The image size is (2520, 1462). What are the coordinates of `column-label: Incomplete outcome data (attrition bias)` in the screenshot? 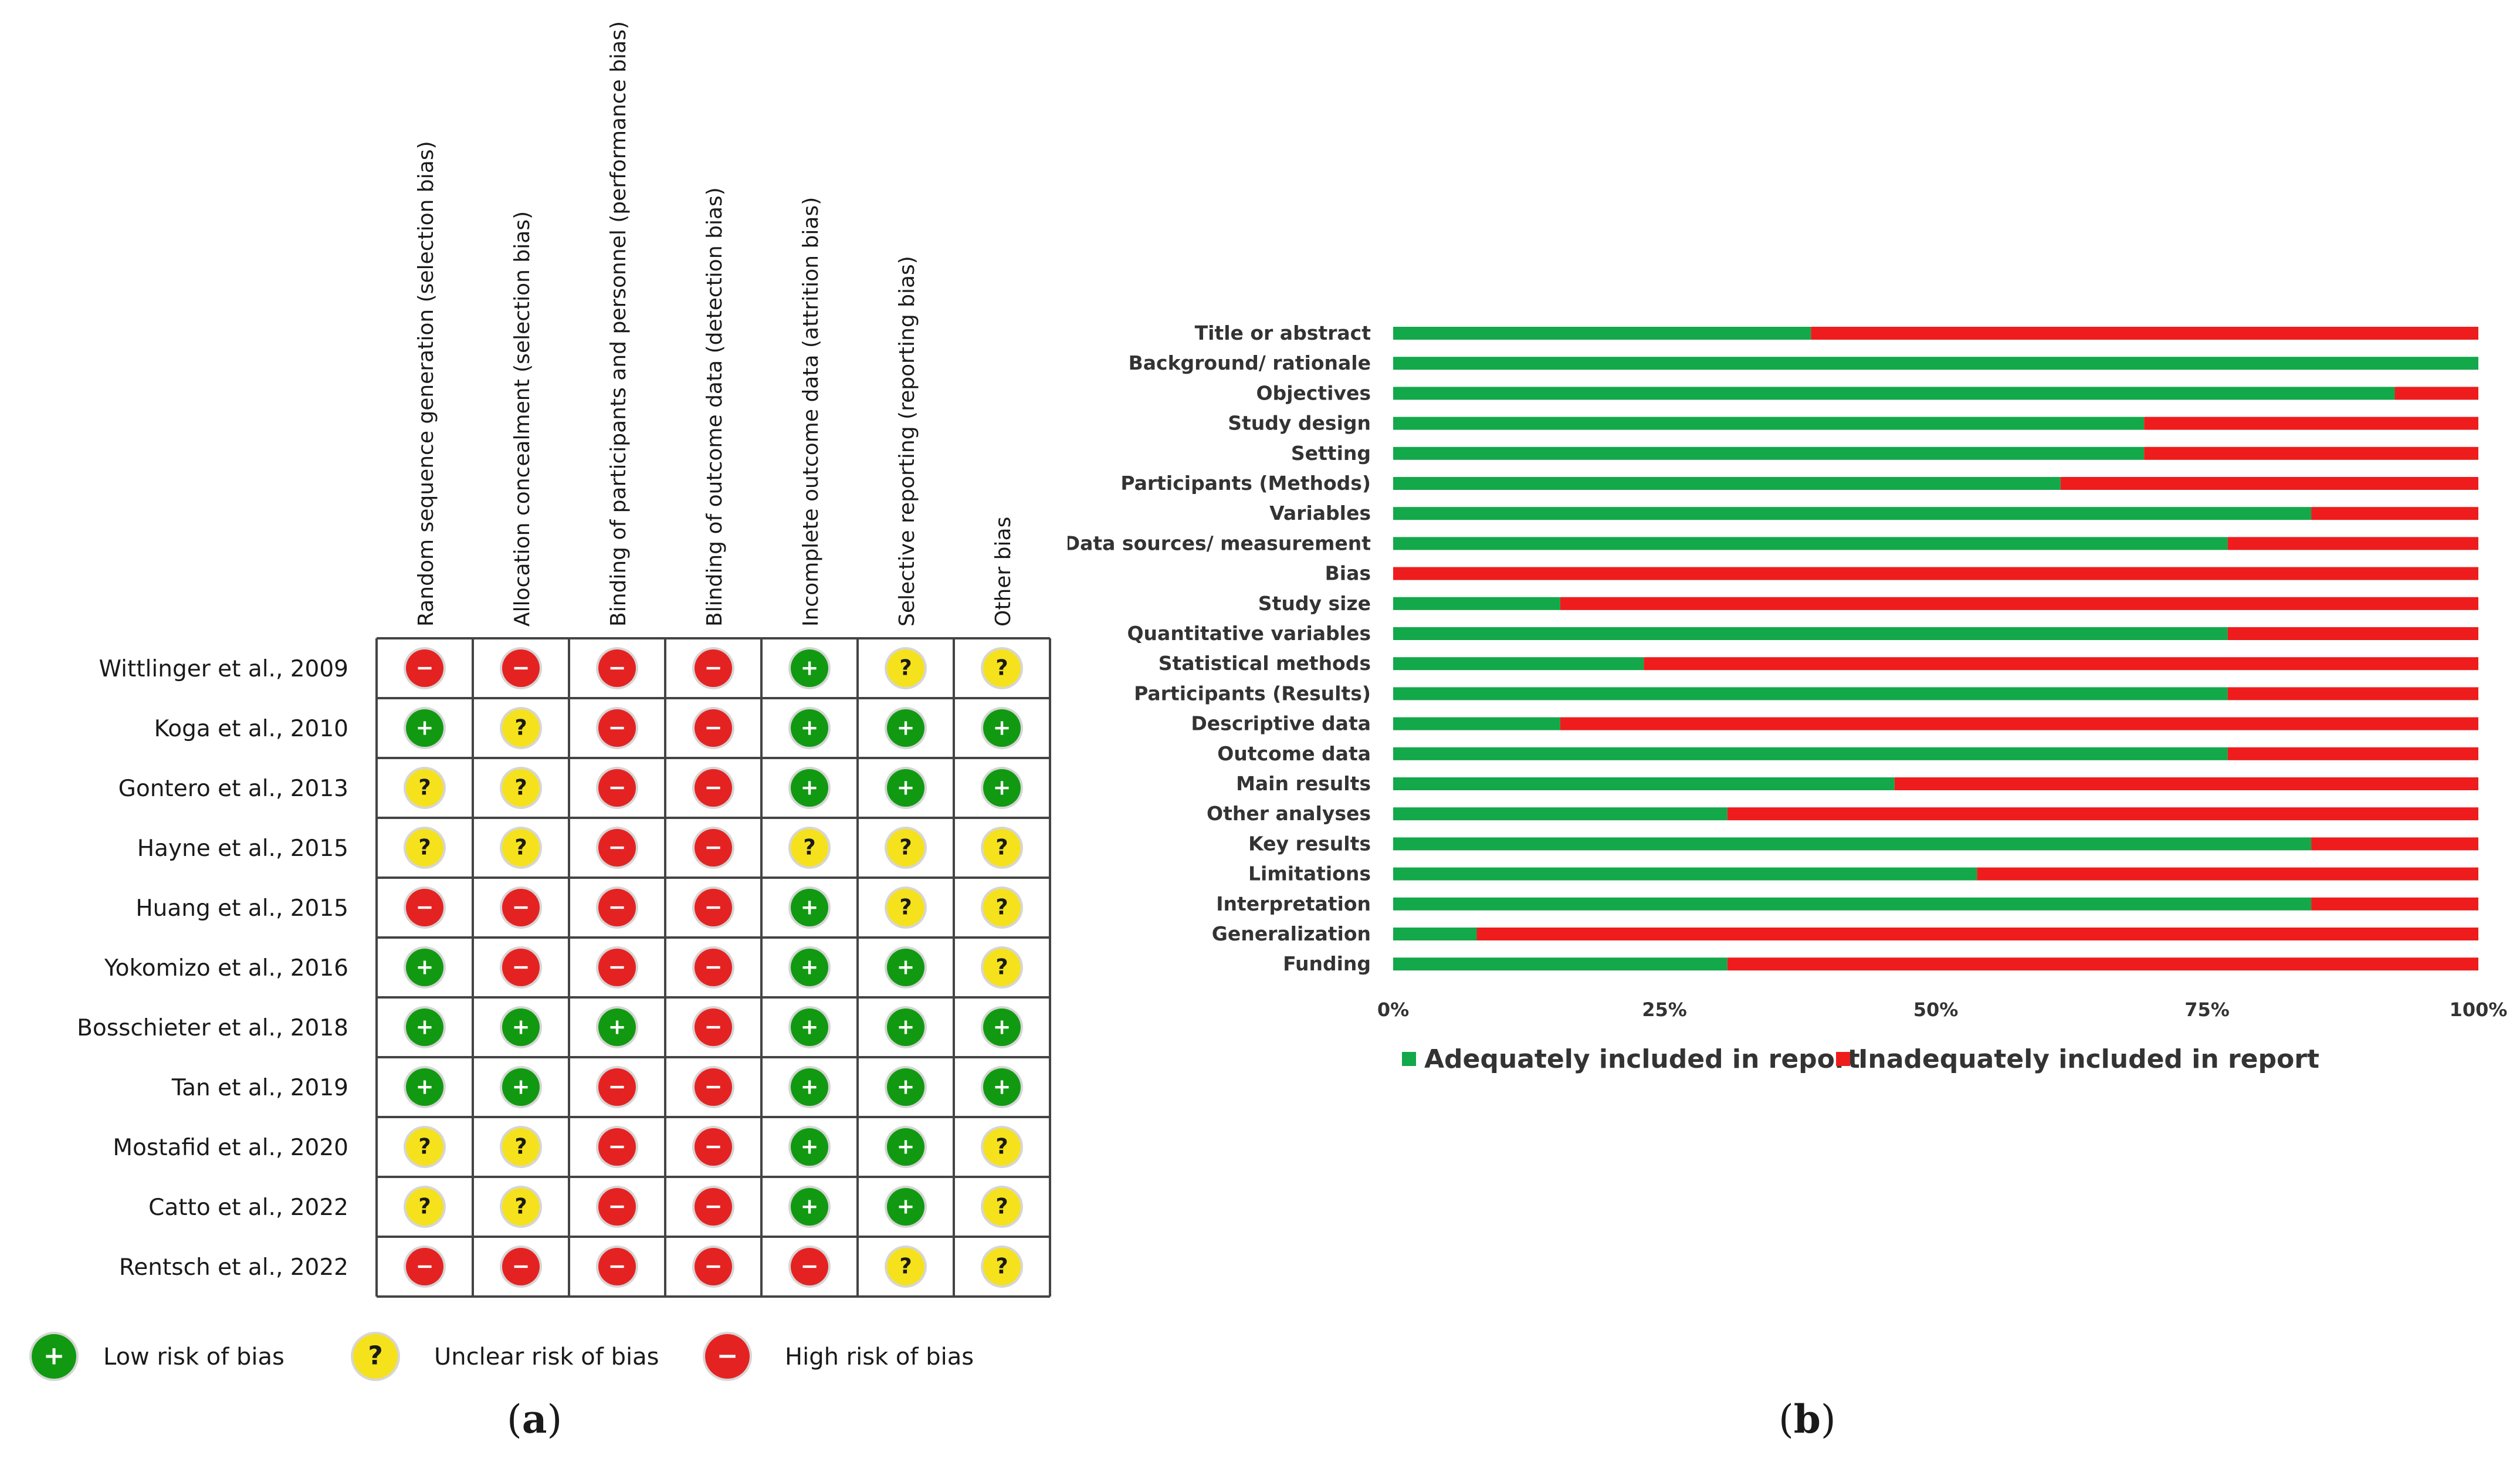 It's located at (811, 412).